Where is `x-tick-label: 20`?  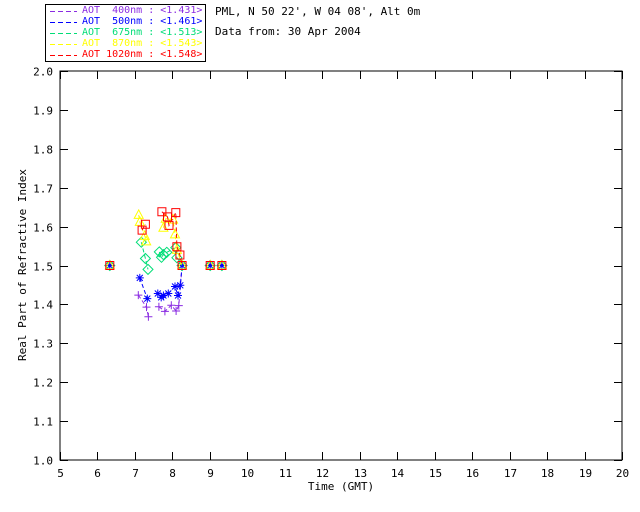 x-tick-label: 20 is located at coordinates (622, 473).